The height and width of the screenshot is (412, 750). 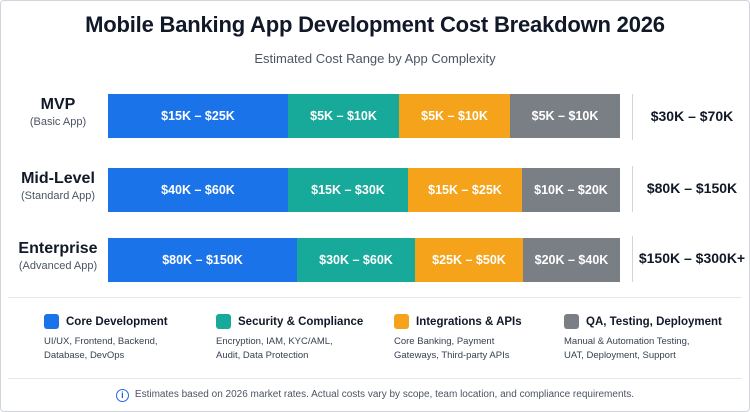 I want to click on legend-description-line: UI/UX, Frontend, Backend,, so click(x=101, y=341).